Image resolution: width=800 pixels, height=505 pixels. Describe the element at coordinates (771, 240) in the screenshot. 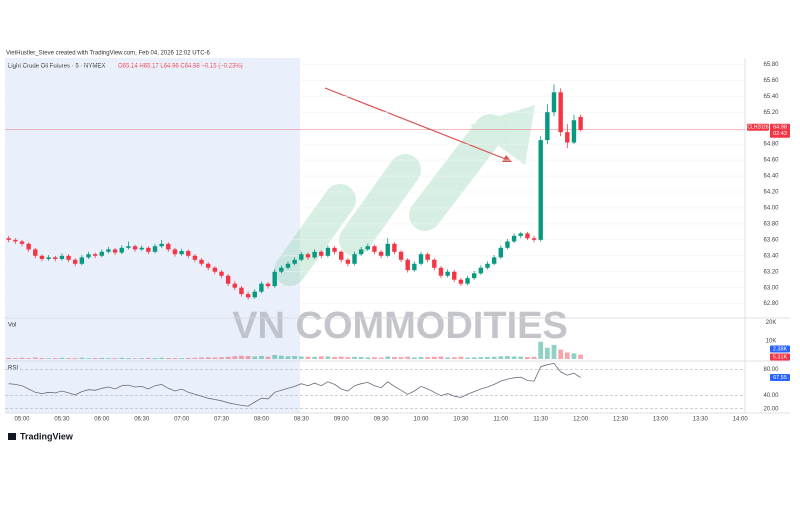

I see `y-tick-label: 63.60` at that location.